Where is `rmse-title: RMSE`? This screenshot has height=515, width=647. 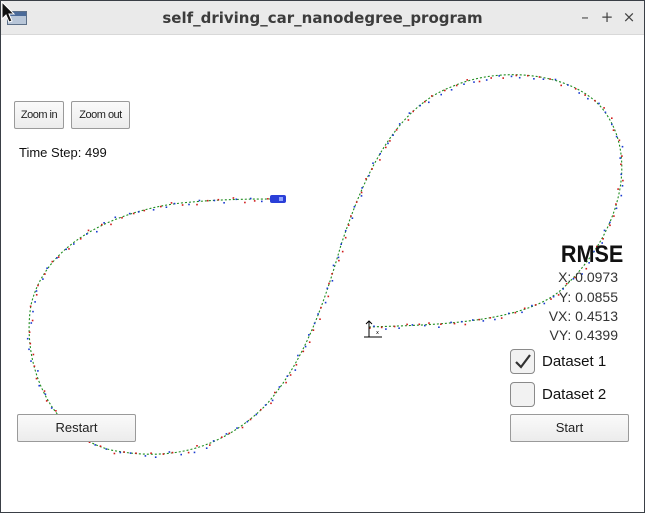
rmse-title: RMSE is located at coordinates (591, 254).